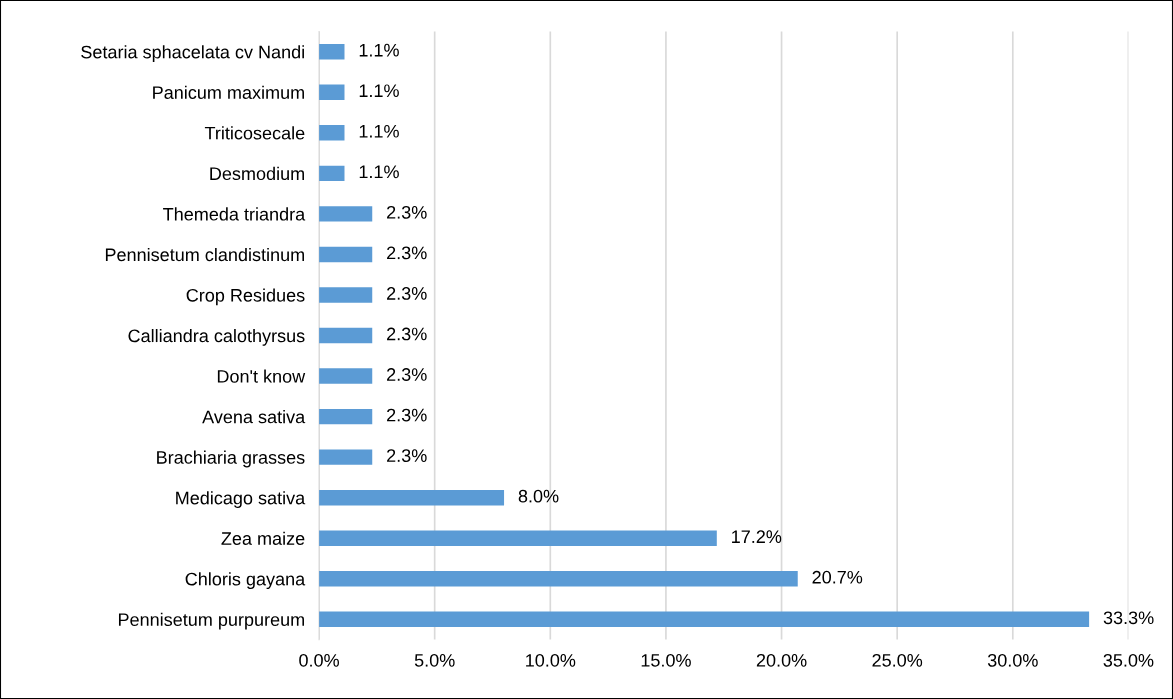  What do you see at coordinates (319, 660) in the screenshot?
I see `x-tick-label: 0.0%` at bounding box center [319, 660].